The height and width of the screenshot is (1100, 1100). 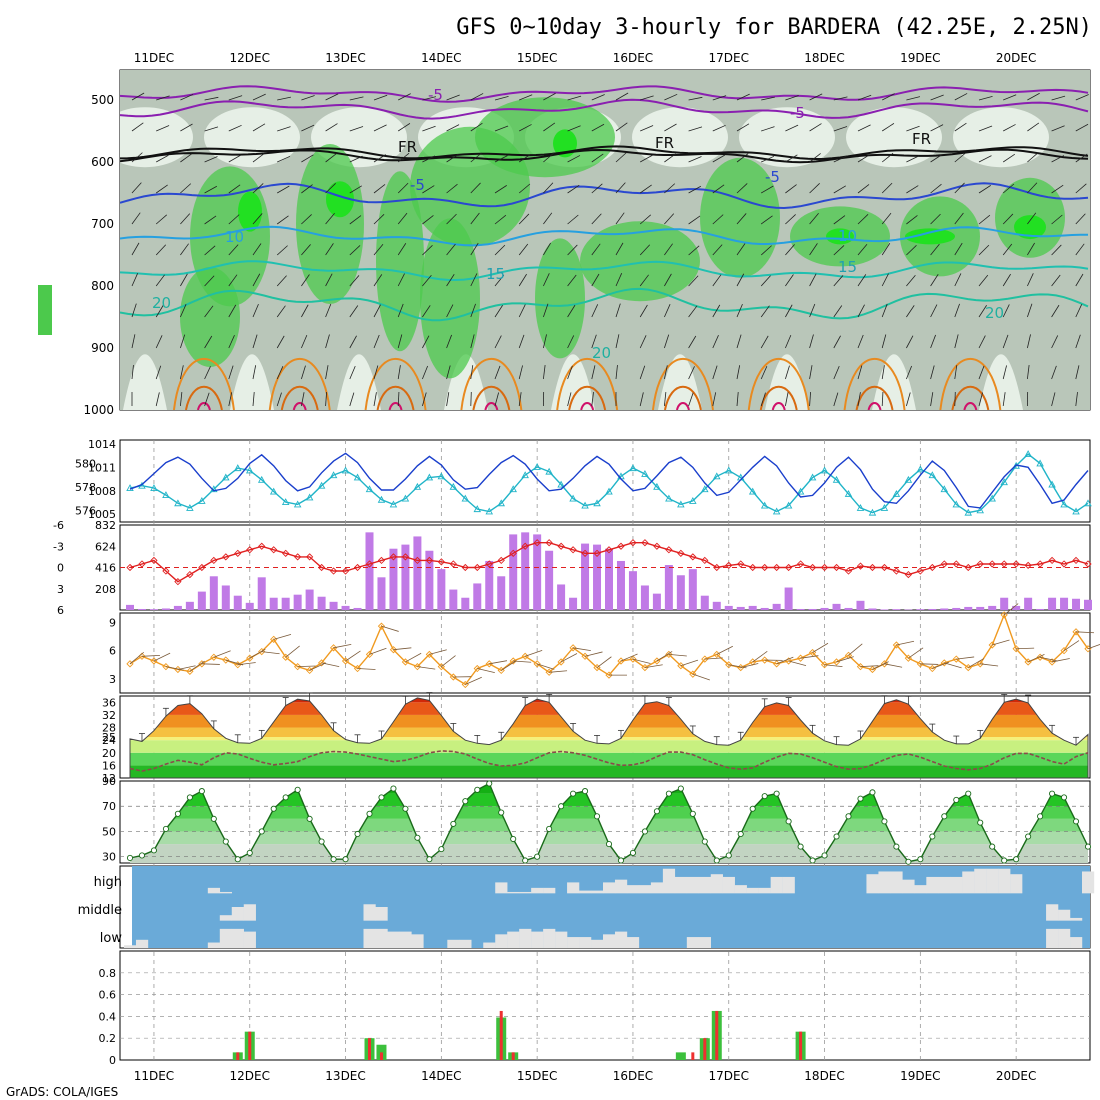 I want to click on precip-tick-label: 0.6, so click(x=108, y=995).